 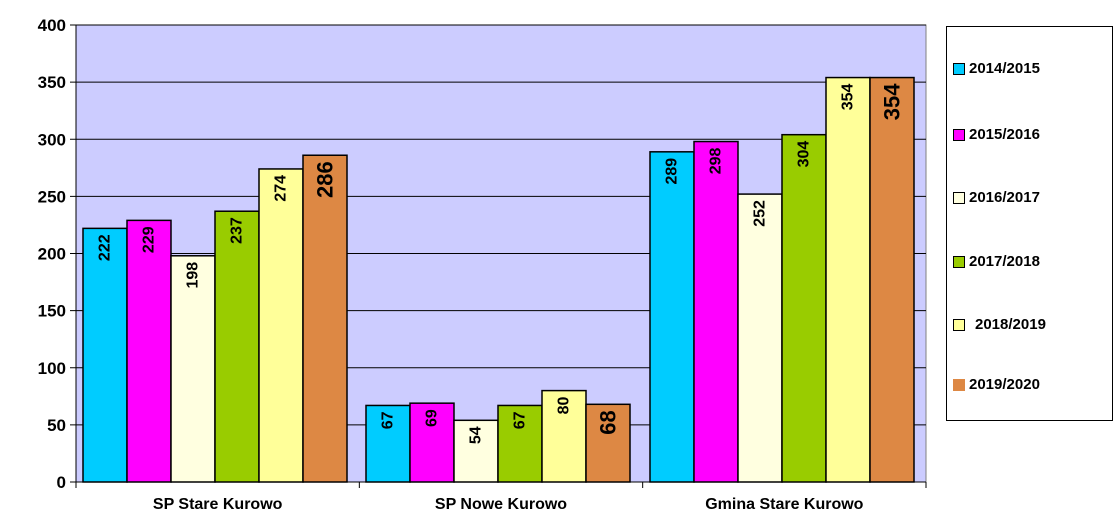 I want to click on bar-data-label: 68, so click(x=608, y=422).